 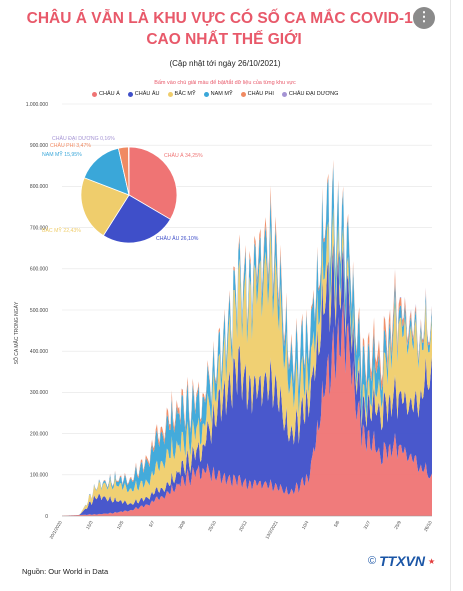 I want to click on pie-label: CHÂU Á 34,25%, so click(x=183, y=155).